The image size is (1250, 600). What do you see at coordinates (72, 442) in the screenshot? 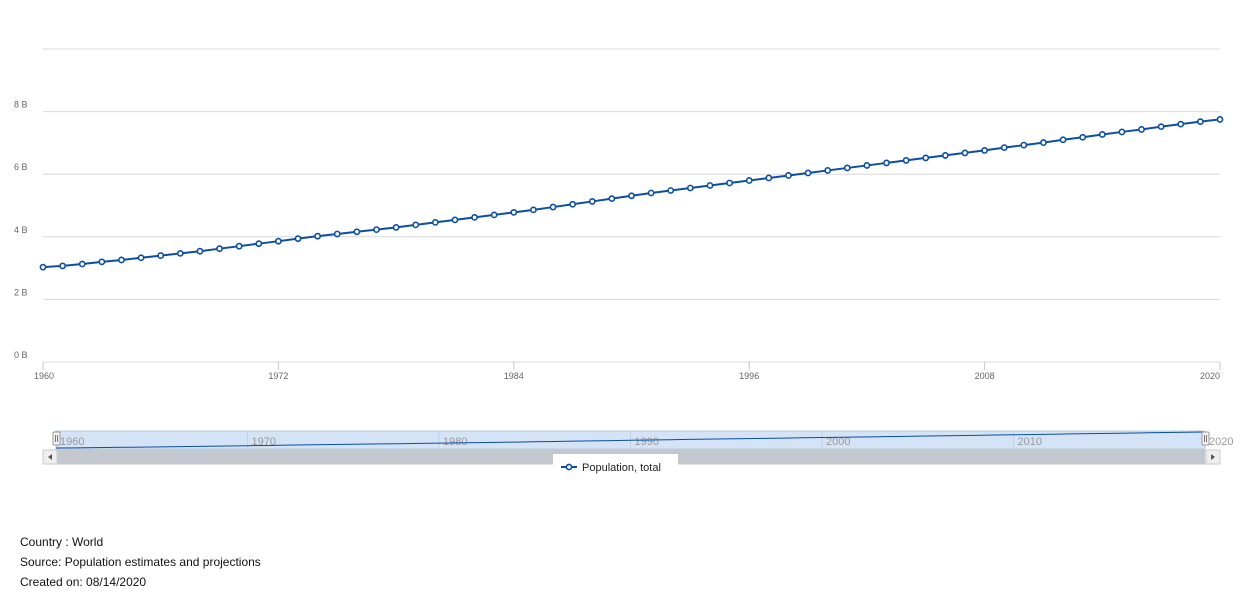
I see `navigator-tick-label: 1960` at bounding box center [72, 442].